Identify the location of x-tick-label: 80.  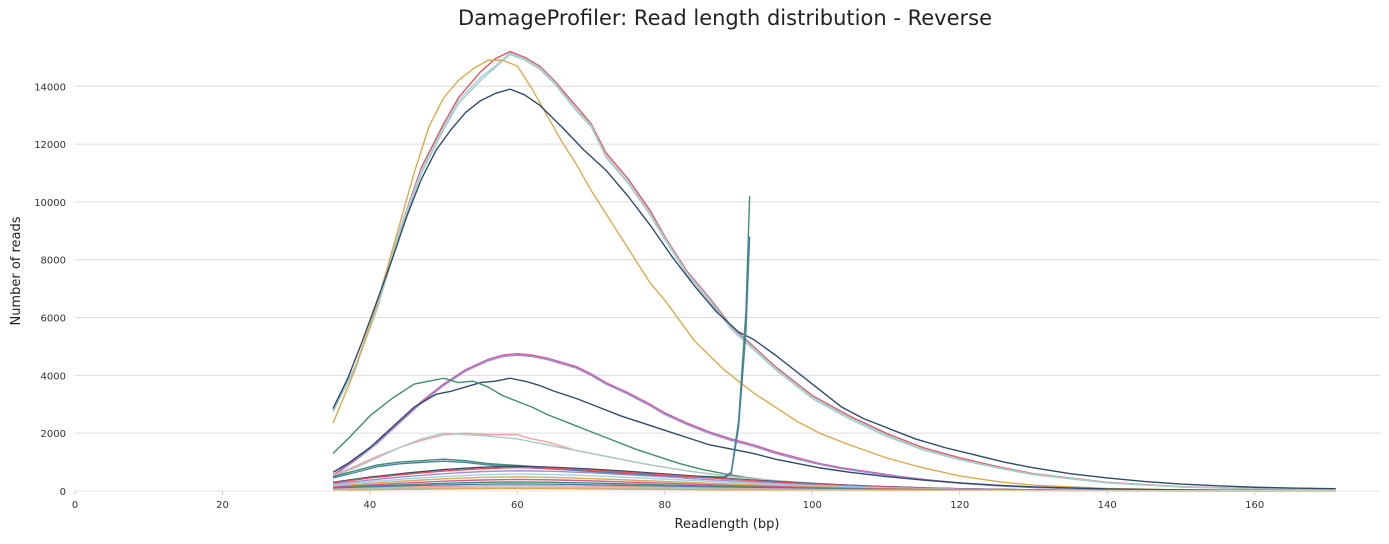
(664, 505).